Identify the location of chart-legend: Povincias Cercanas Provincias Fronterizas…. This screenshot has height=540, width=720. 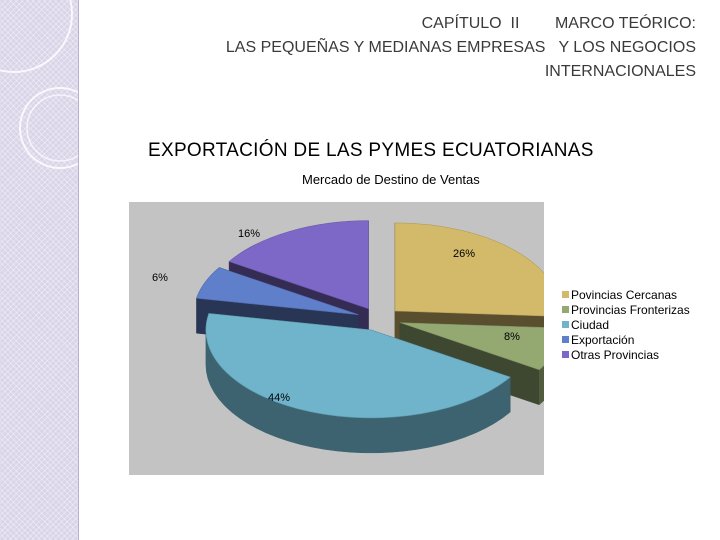
(626, 324).